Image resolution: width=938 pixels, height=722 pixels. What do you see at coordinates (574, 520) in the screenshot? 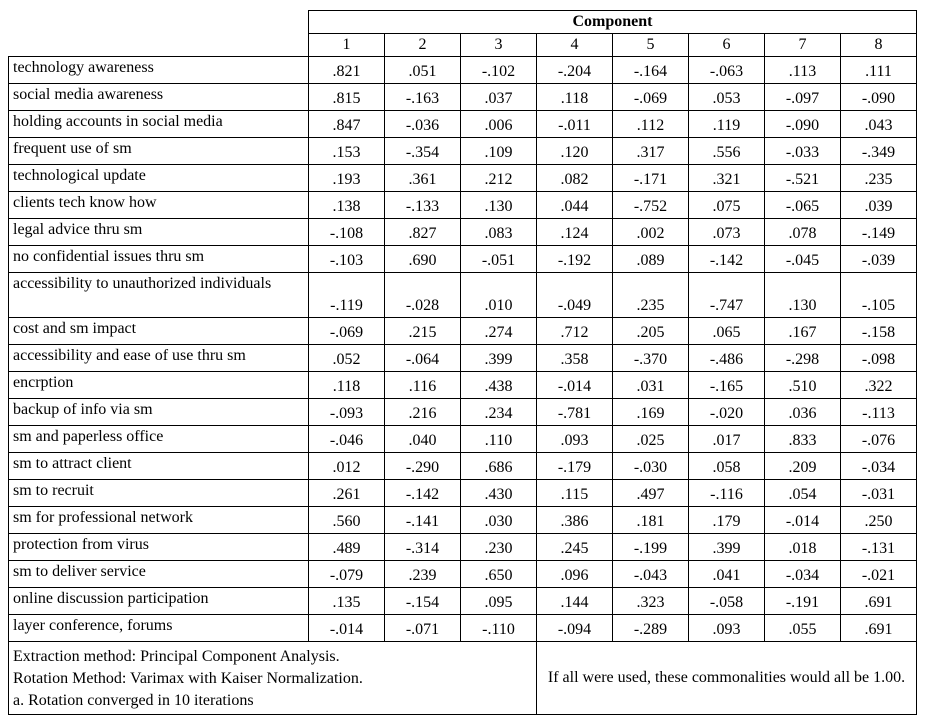
I see `cell-value: .386` at bounding box center [574, 520].